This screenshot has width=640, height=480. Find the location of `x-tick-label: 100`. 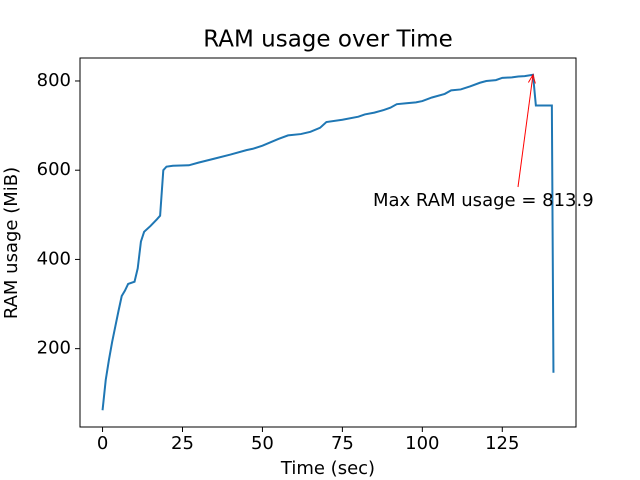

x-tick-label: 100 is located at coordinates (422, 443).